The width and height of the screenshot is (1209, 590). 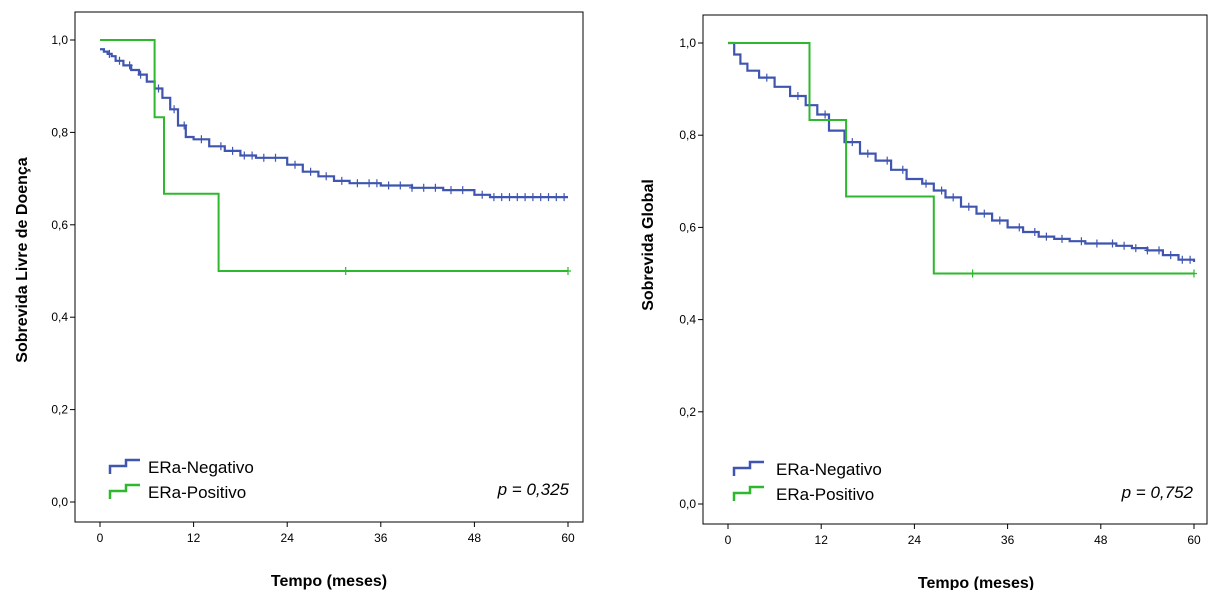 I want to click on y-axis-title: Sobrevida Livre de Doença, so click(x=22, y=260).